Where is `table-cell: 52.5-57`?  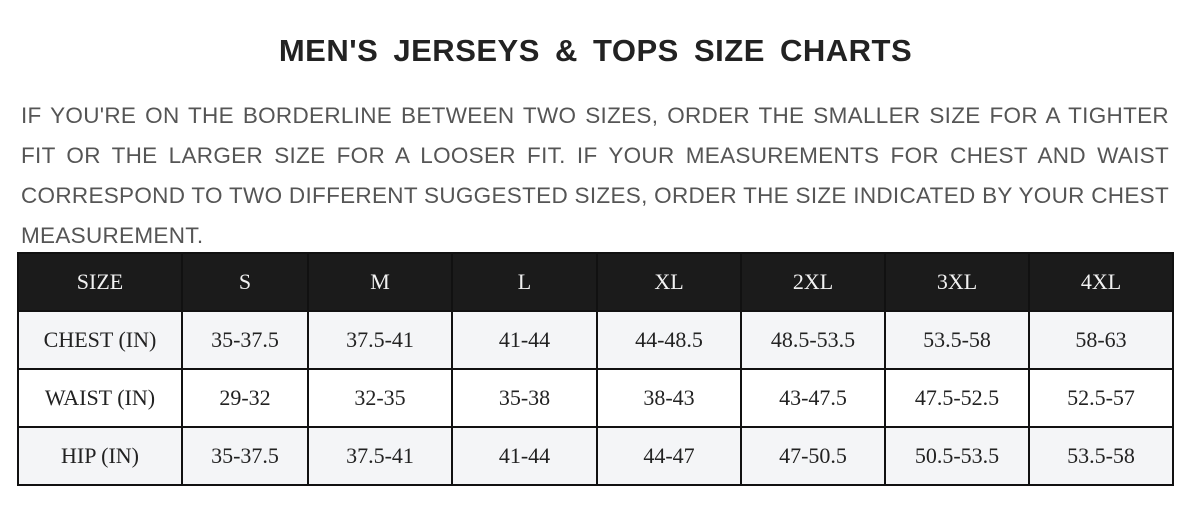 table-cell: 52.5-57 is located at coordinates (1101, 398).